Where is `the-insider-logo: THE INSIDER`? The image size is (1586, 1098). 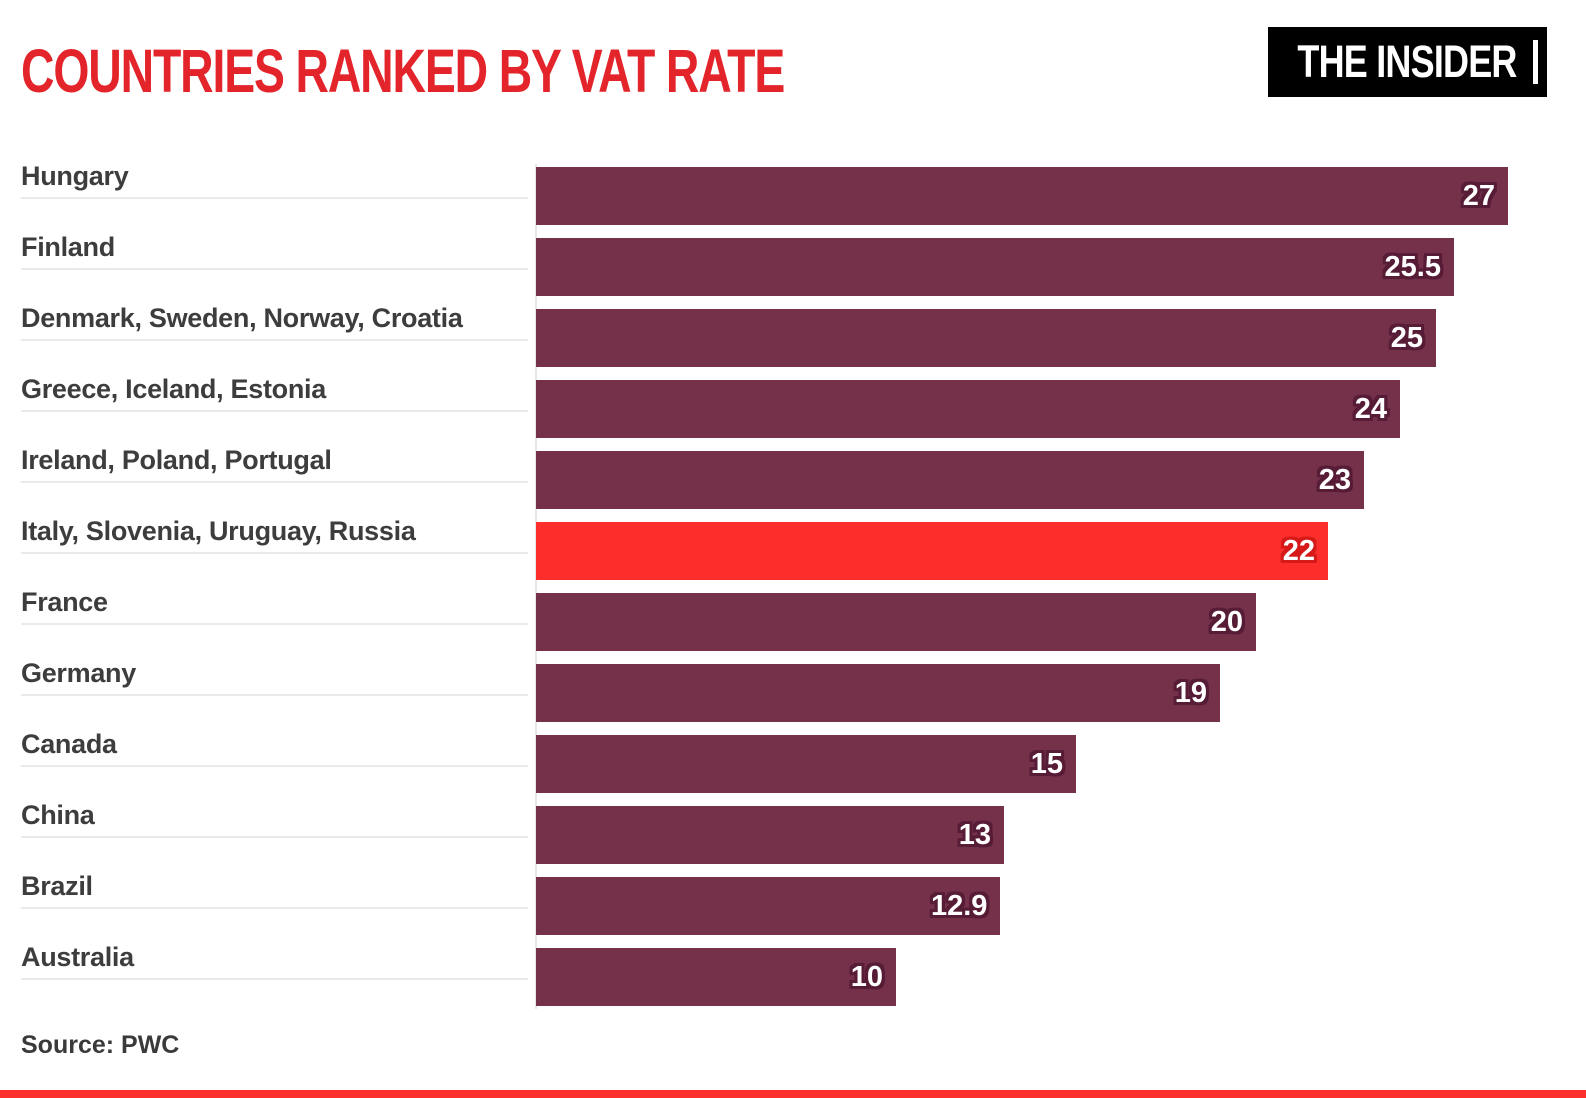
the-insider-logo: THE INSIDER is located at coordinates (1407, 62).